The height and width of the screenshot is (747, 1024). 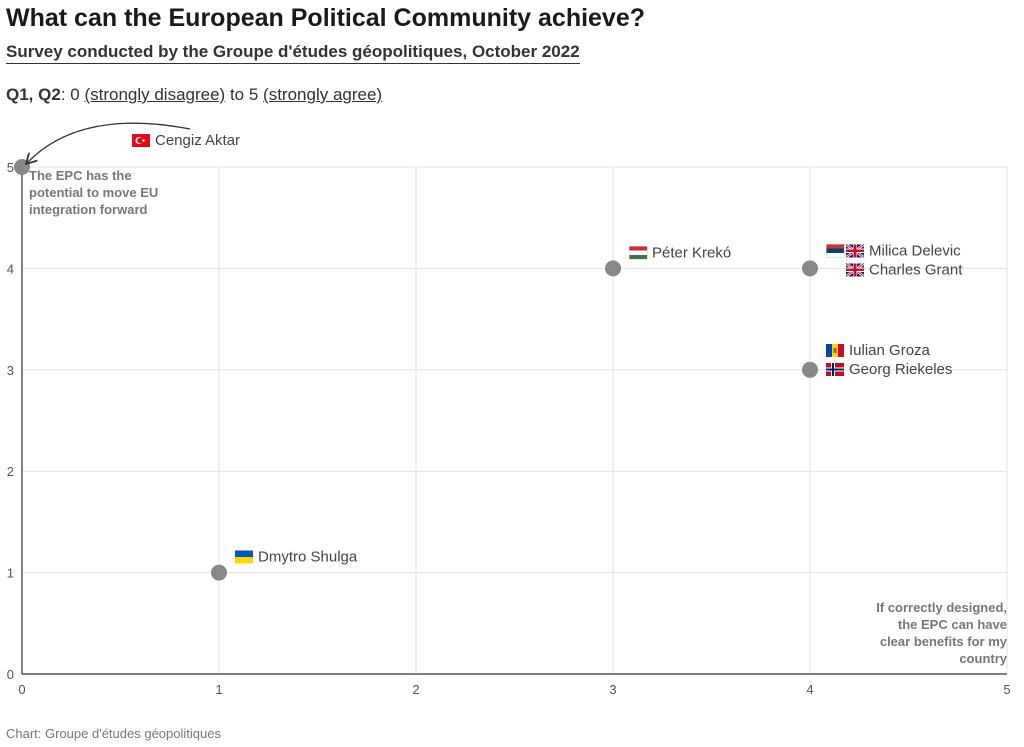 What do you see at coordinates (835, 350) in the screenshot?
I see `flag-md-icon` at bounding box center [835, 350].